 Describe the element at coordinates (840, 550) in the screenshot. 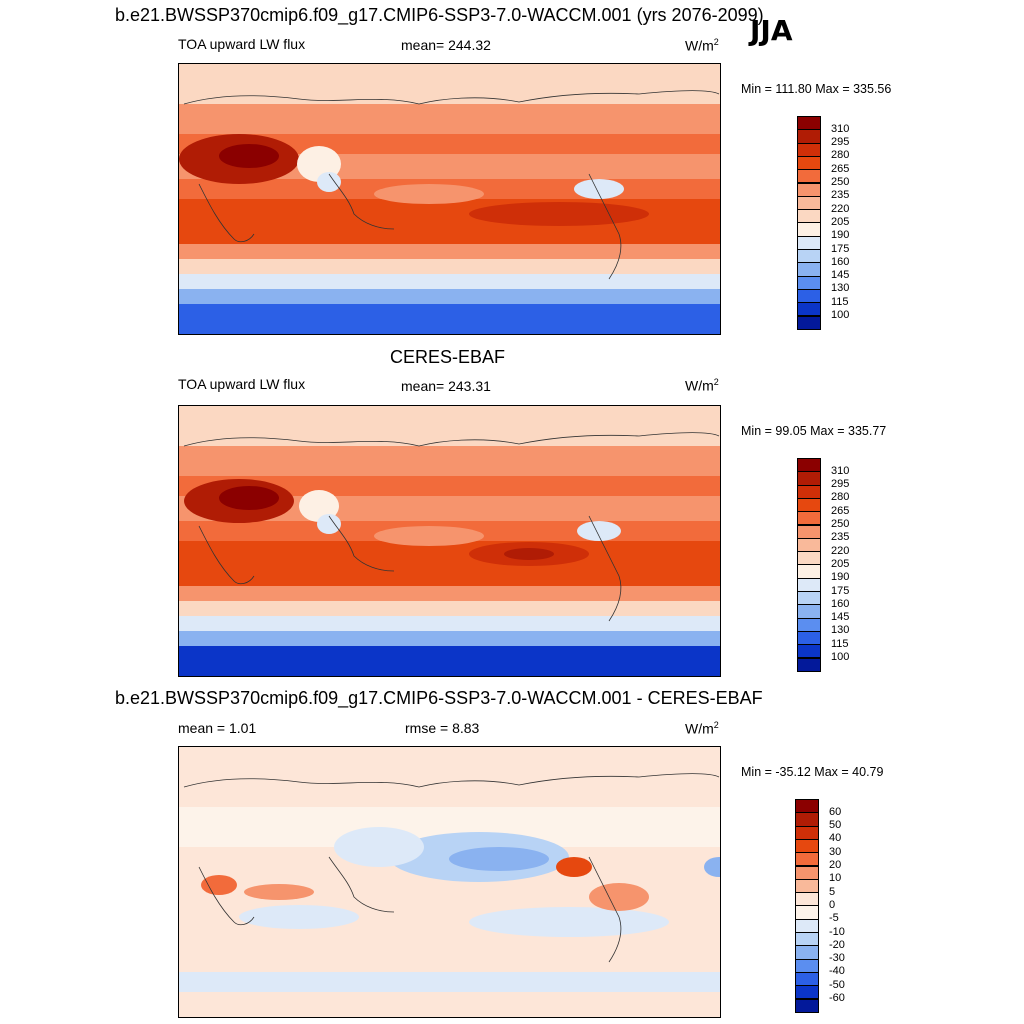

I see `colorbar-tick-label: 220` at that location.